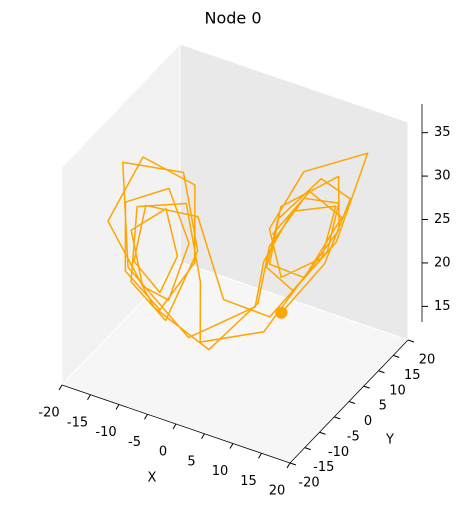  What do you see at coordinates (412, 375) in the screenshot?
I see `y-tick-label: 15` at bounding box center [412, 375].